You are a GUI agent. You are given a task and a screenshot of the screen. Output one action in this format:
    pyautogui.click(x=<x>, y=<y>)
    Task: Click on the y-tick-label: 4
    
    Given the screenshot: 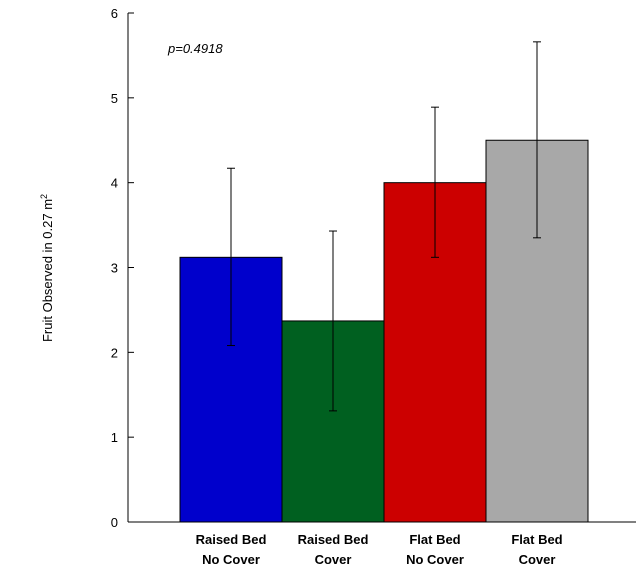 What is the action you would take?
    pyautogui.click(x=114, y=183)
    